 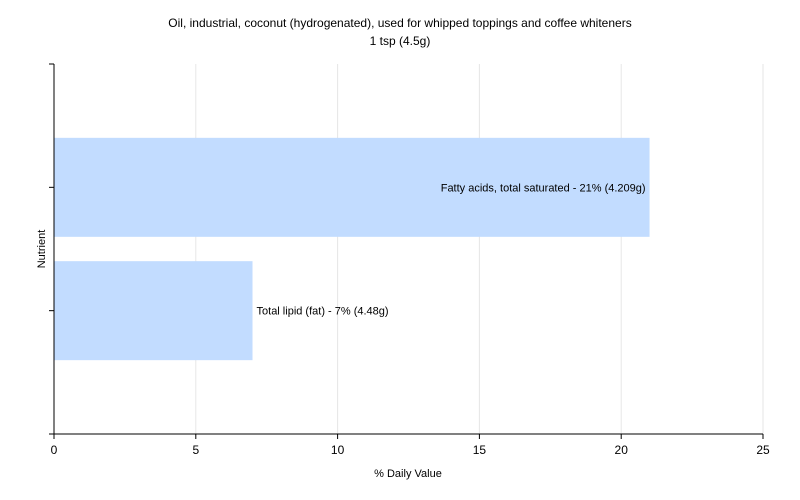 I want to click on x-tick-label: 0, so click(x=54, y=450).